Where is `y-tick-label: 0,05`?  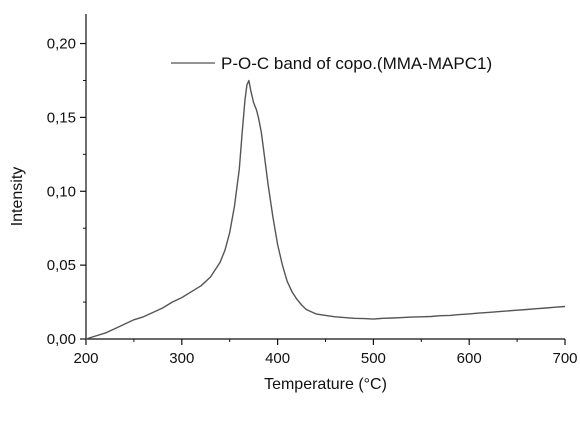 y-tick-label: 0,05 is located at coordinates (61, 265).